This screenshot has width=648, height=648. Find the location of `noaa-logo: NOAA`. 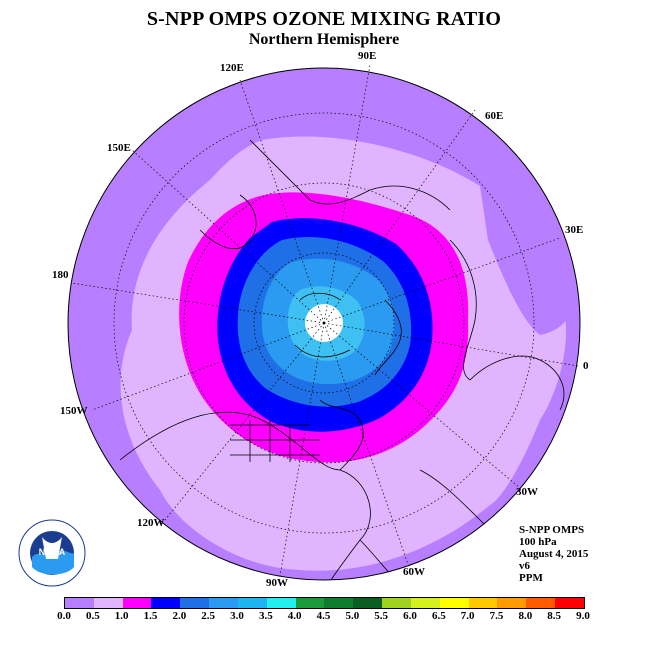

noaa-logo: NOAA is located at coordinates (52, 553).